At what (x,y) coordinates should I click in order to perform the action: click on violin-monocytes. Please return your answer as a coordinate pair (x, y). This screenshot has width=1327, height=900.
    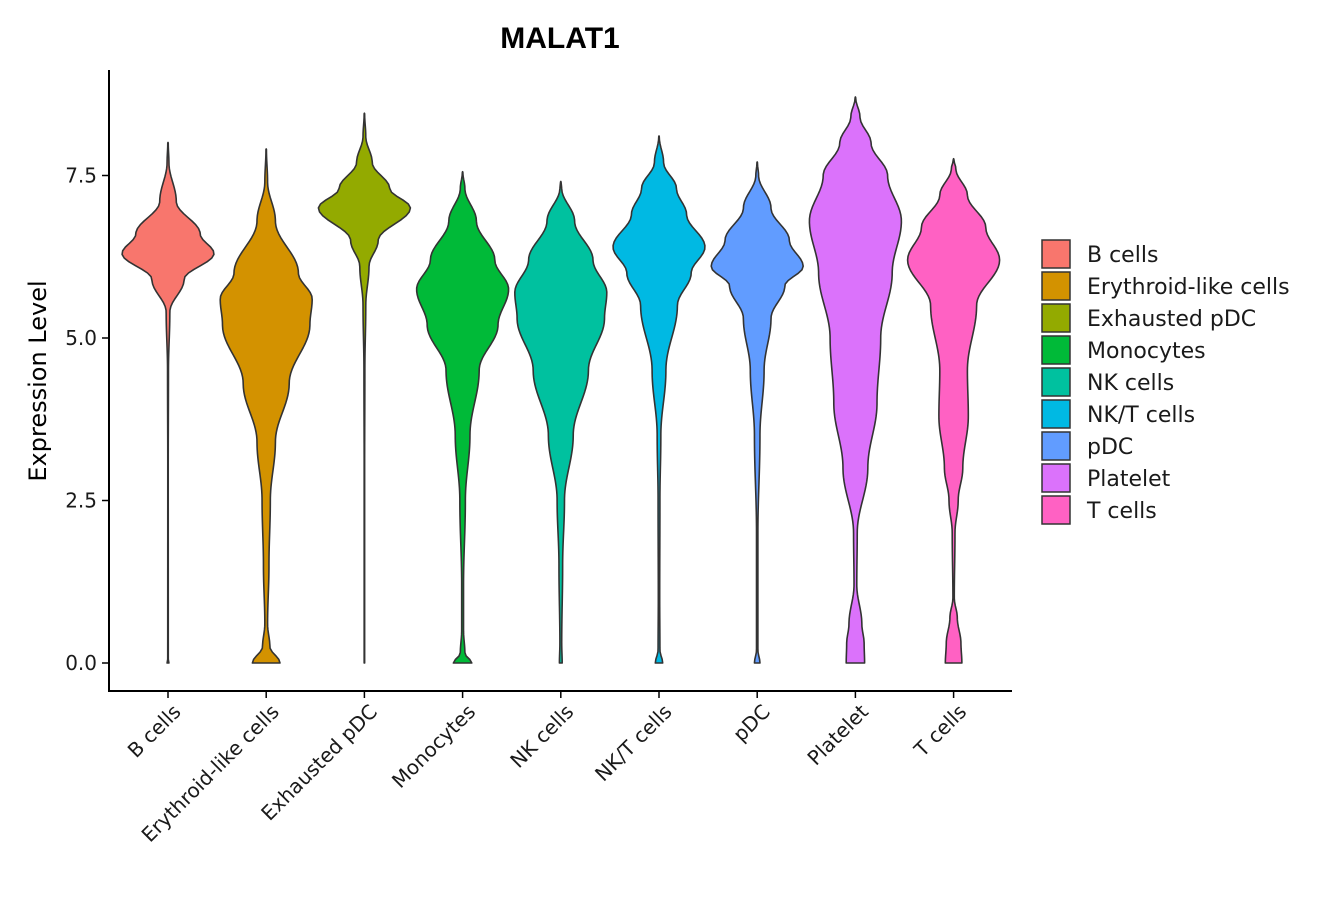
    Looking at the image, I should click on (462, 417).